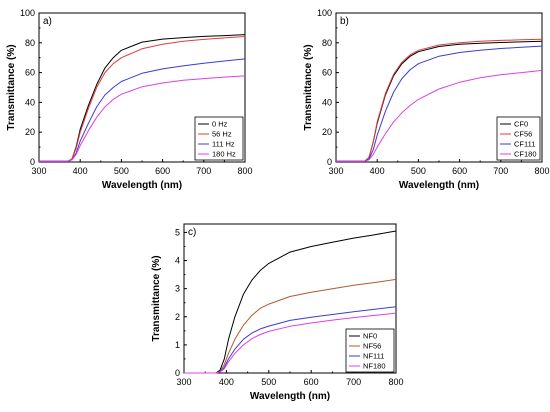 This screenshot has height=412, width=550. I want to click on panel-label: c), so click(192, 232).